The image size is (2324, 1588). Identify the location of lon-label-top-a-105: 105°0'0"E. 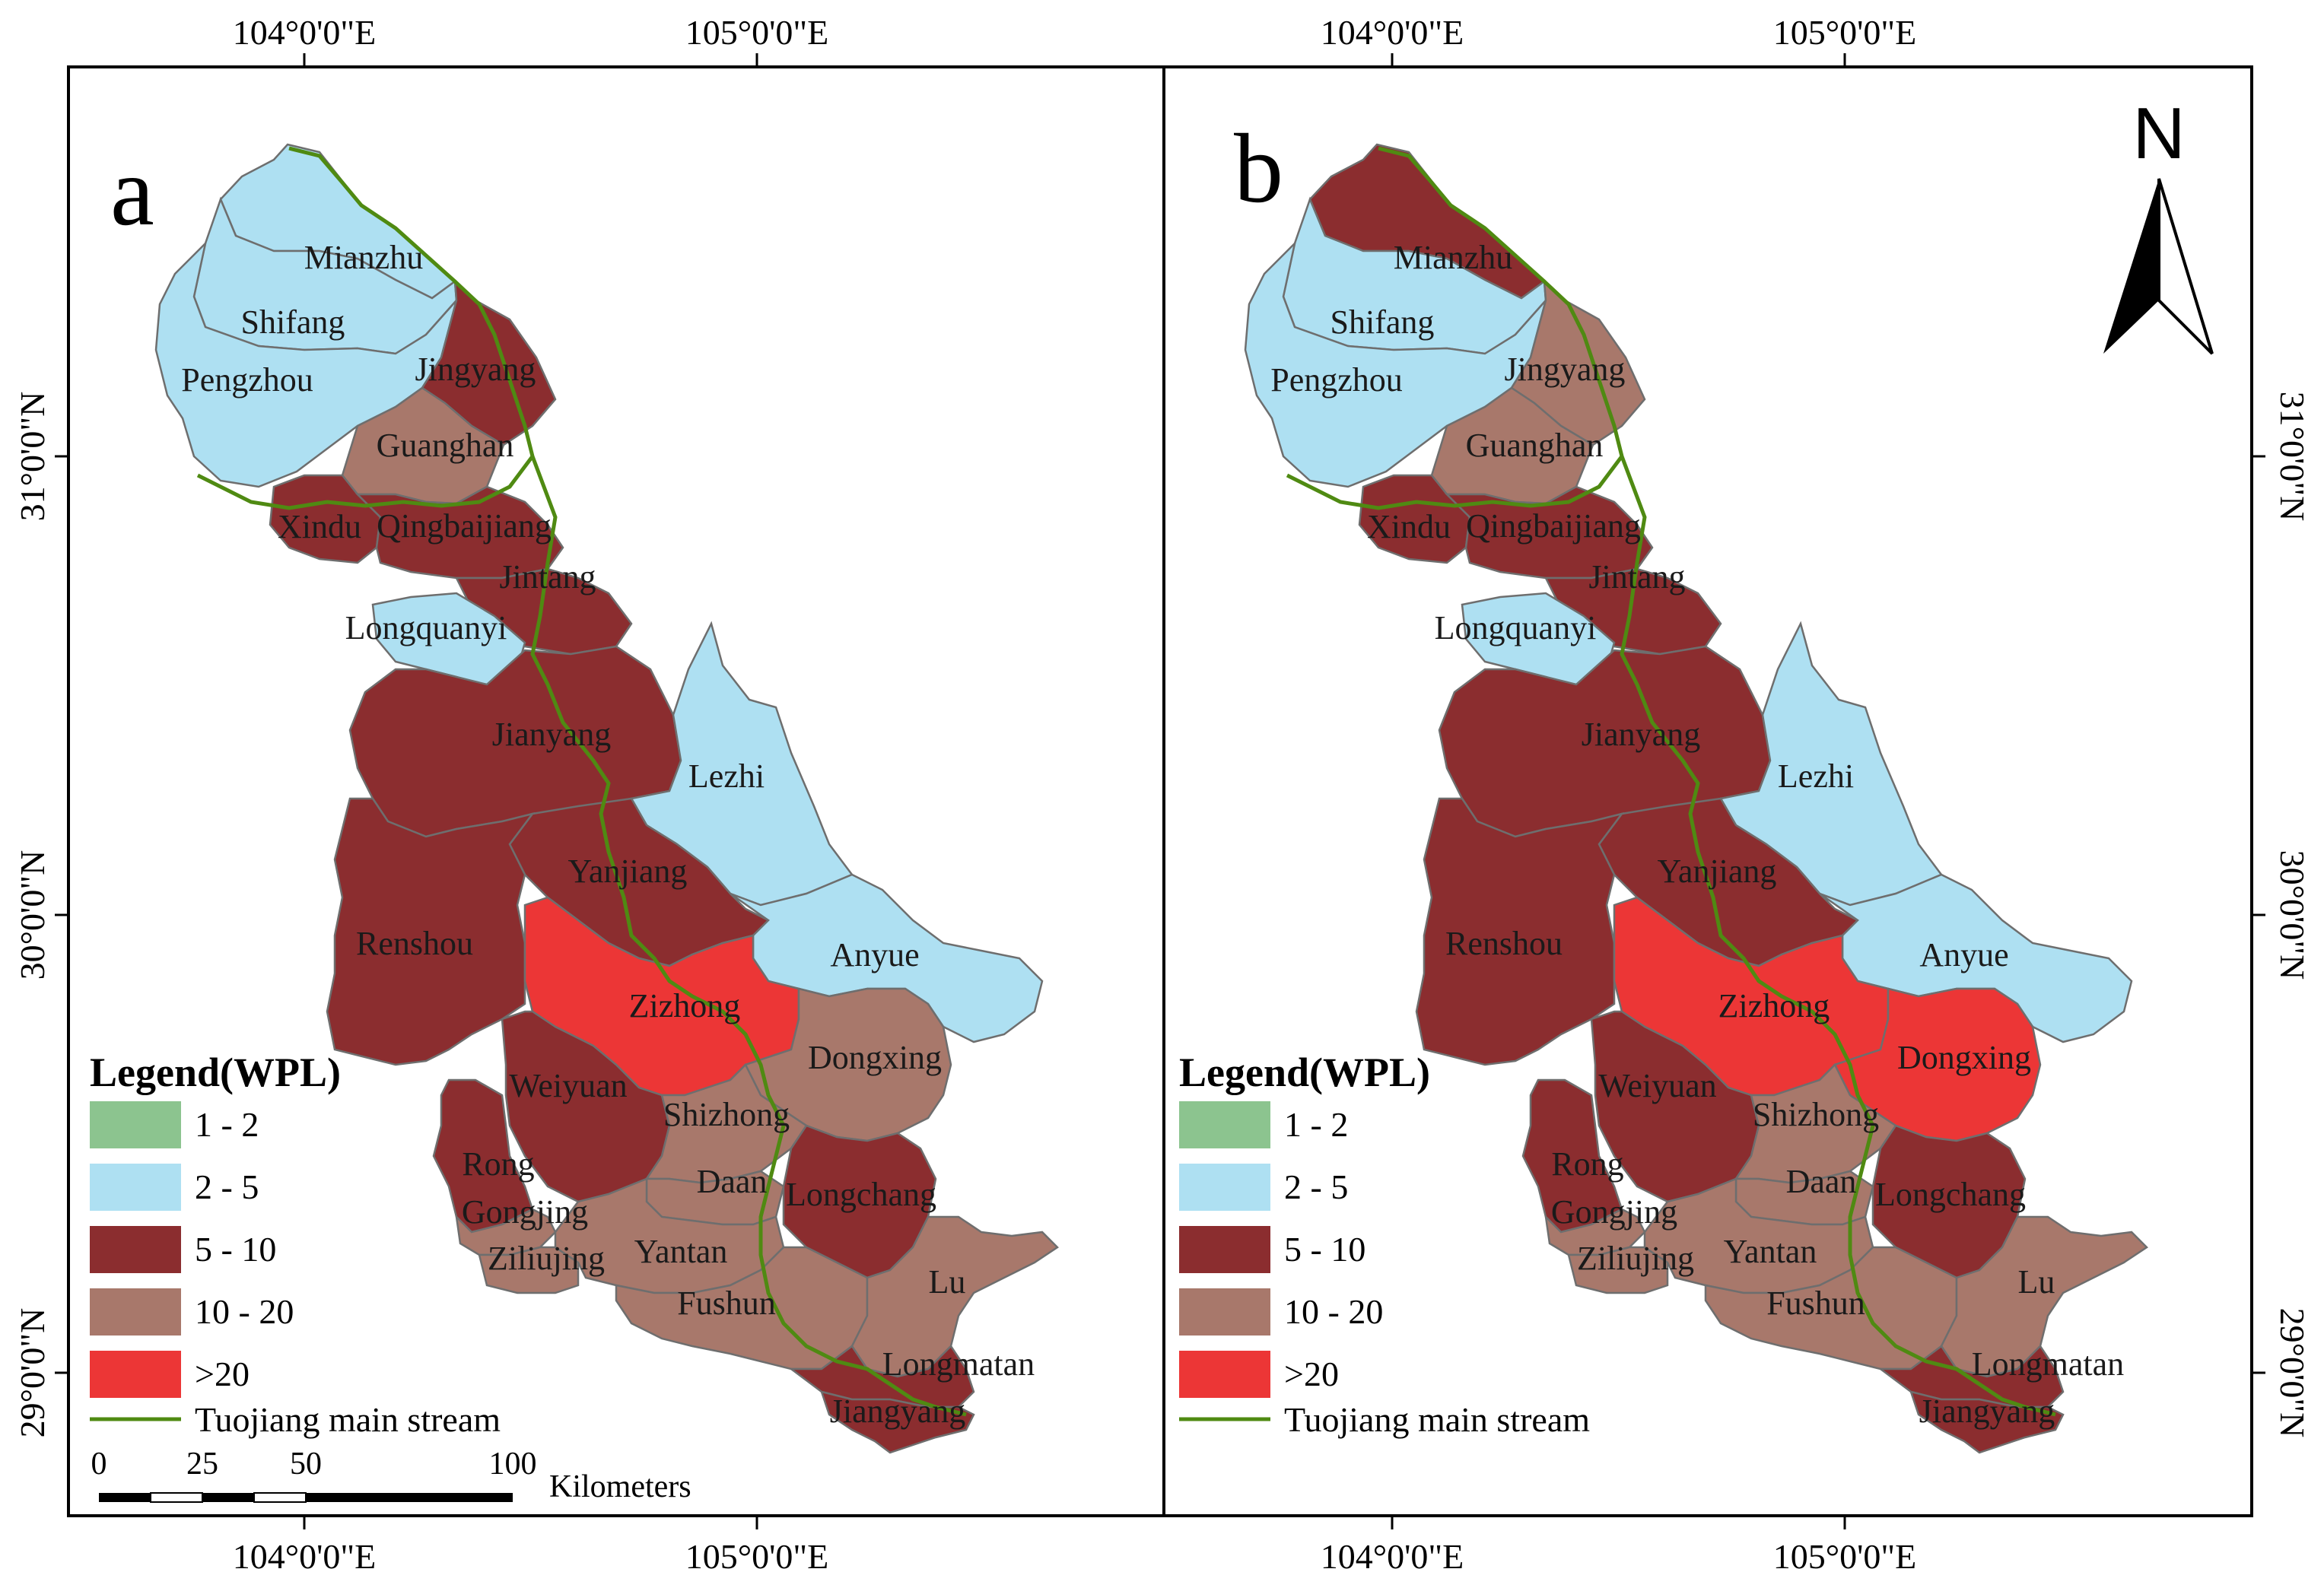
(757, 32).